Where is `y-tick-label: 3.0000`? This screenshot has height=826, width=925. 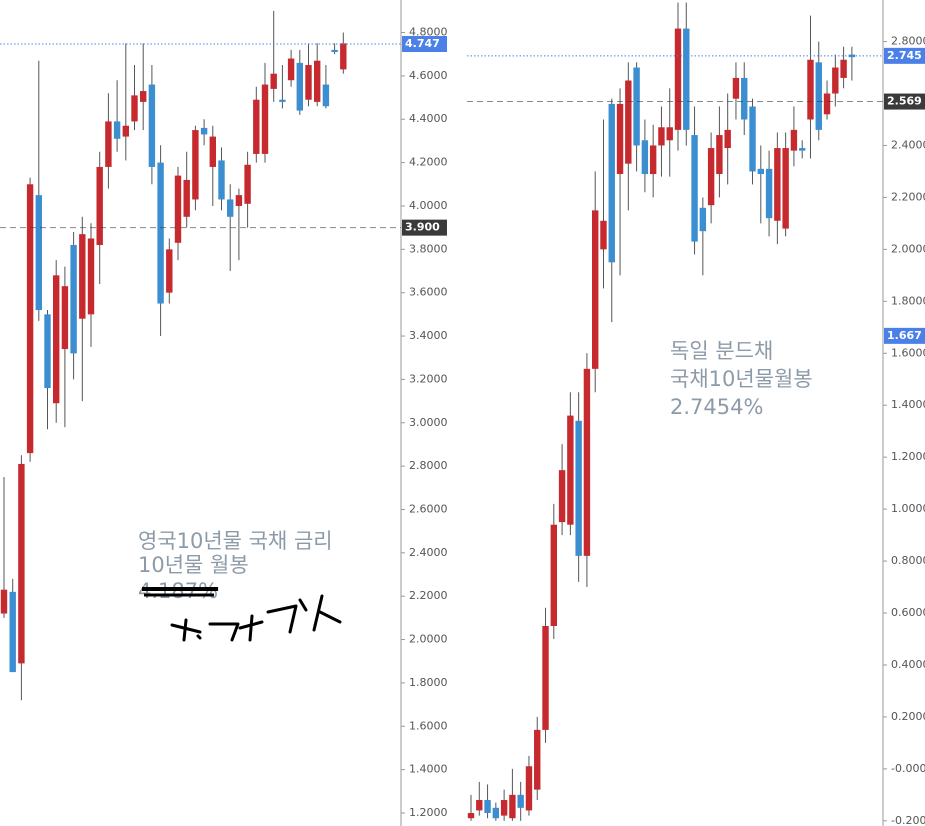 y-tick-label: 3.0000 is located at coordinates (428, 422).